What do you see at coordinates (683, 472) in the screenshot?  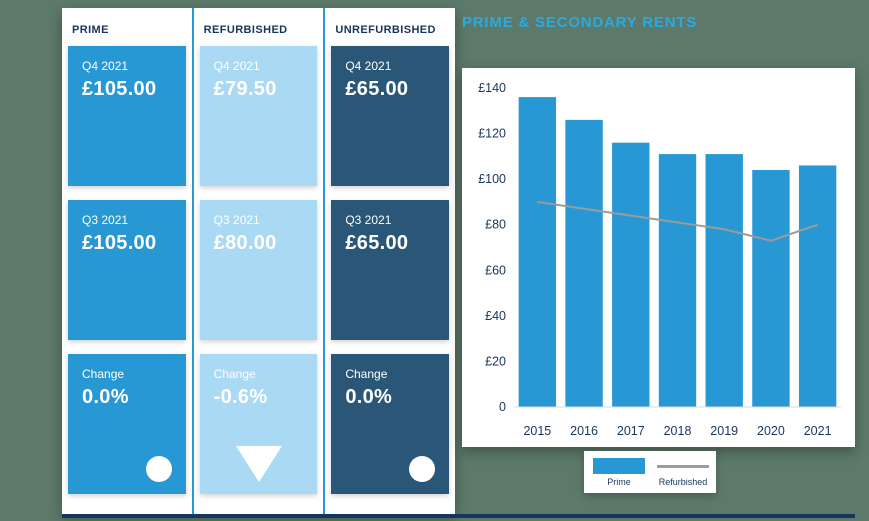 I see `legend-item-refurbished: Refurbished` at bounding box center [683, 472].